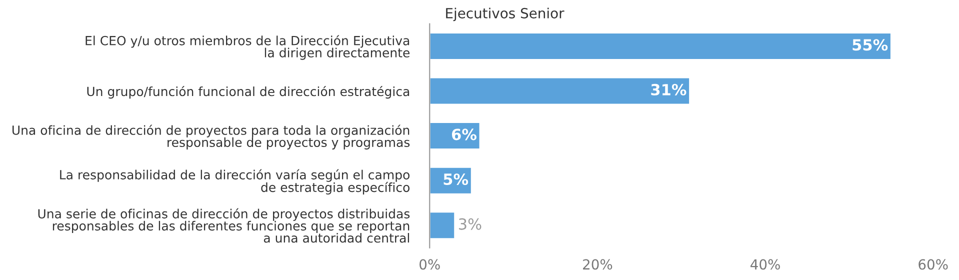 The width and height of the screenshot is (959, 280). What do you see at coordinates (464, 134) in the screenshot?
I see `data-label: 6%` at bounding box center [464, 134].